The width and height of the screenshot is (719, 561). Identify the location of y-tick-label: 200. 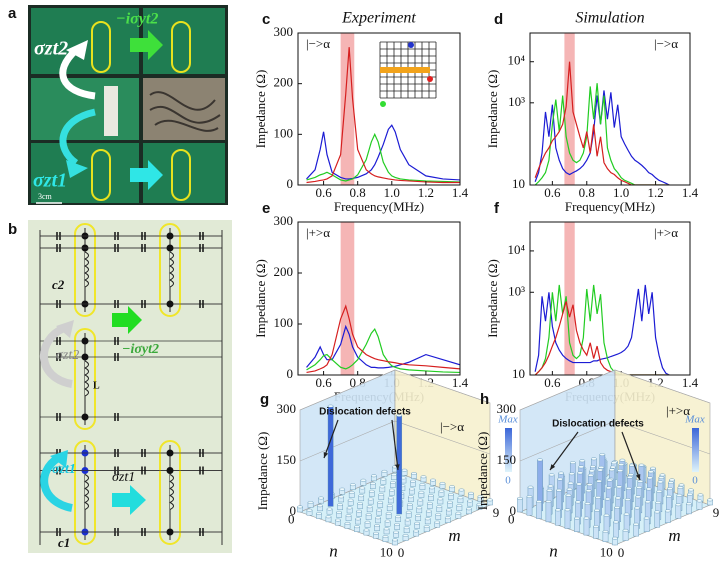
(284, 271).